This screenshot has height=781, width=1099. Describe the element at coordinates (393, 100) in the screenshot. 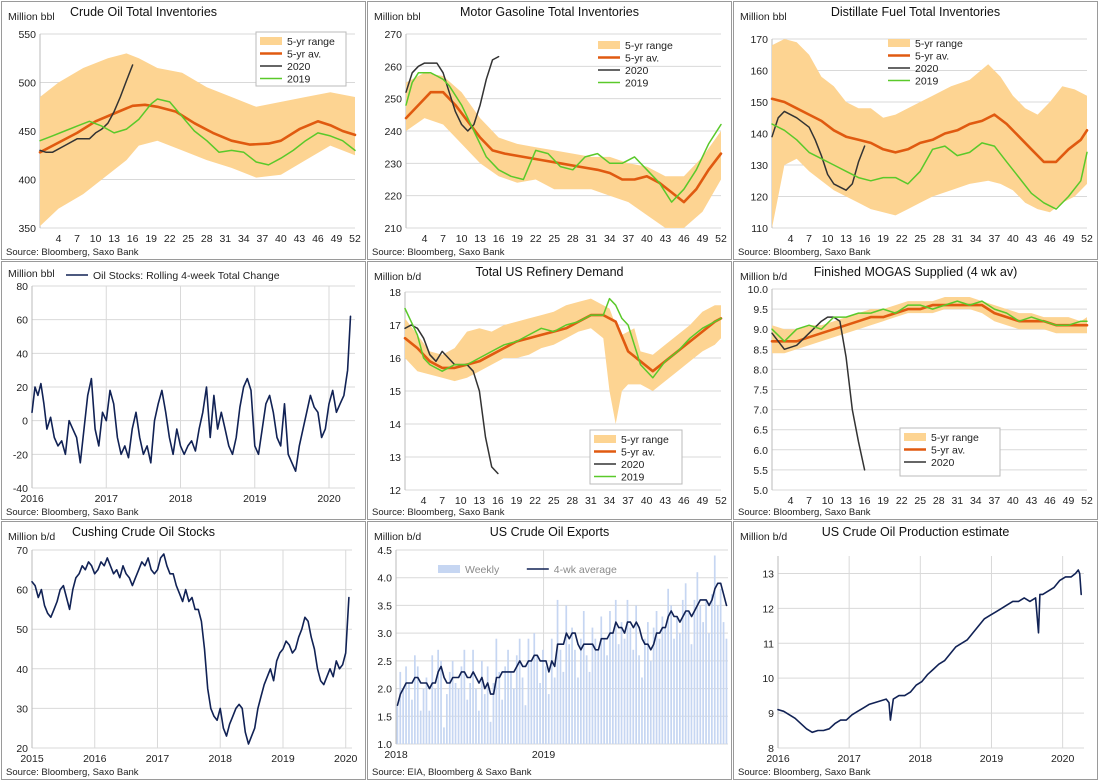

I see `y-tick-label: 250` at that location.